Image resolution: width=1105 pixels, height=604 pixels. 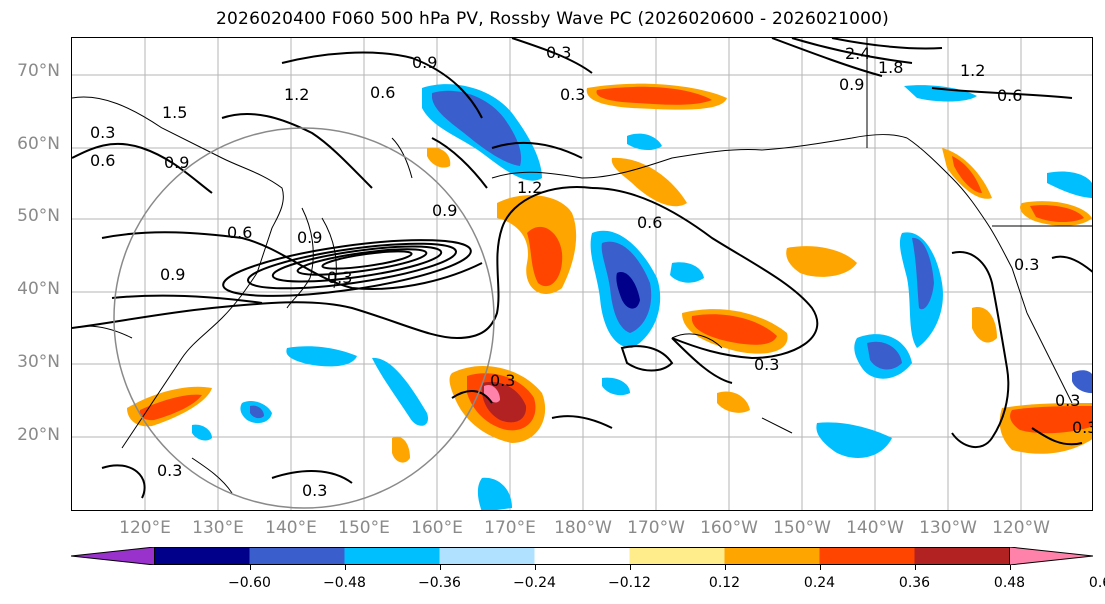 What do you see at coordinates (857, 53) in the screenshot?
I see `contour-label: 2.4` at bounding box center [857, 53].